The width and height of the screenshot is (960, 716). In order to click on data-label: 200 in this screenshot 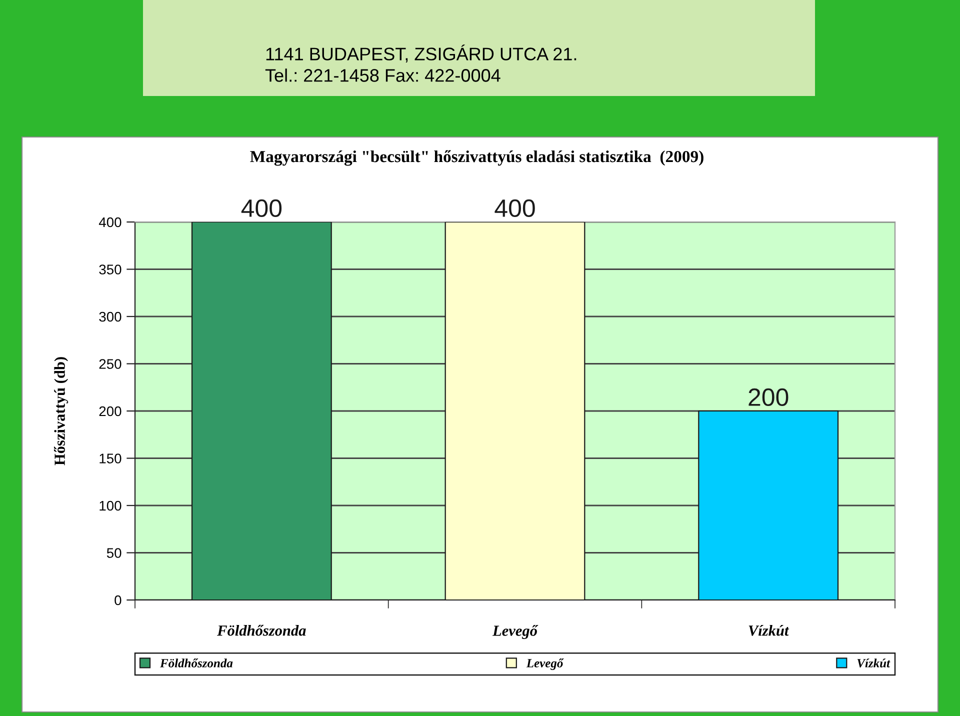, I will do `click(768, 397)`.